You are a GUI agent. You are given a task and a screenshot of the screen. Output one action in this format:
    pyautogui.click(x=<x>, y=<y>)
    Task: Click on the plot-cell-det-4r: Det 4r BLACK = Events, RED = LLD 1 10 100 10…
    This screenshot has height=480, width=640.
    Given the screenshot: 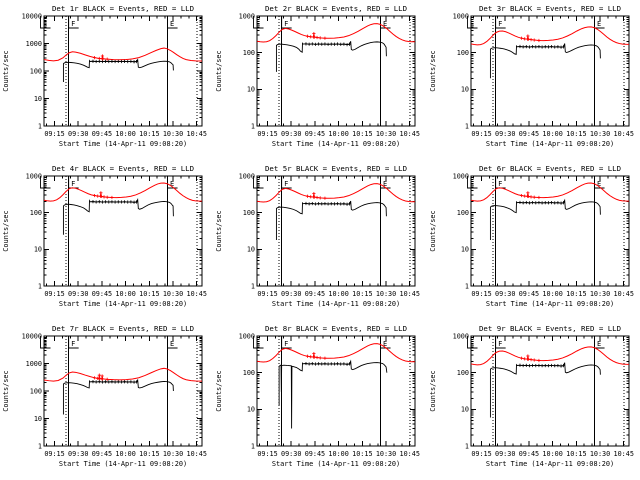 What is the action you would take?
    pyautogui.click(x=106, y=240)
    